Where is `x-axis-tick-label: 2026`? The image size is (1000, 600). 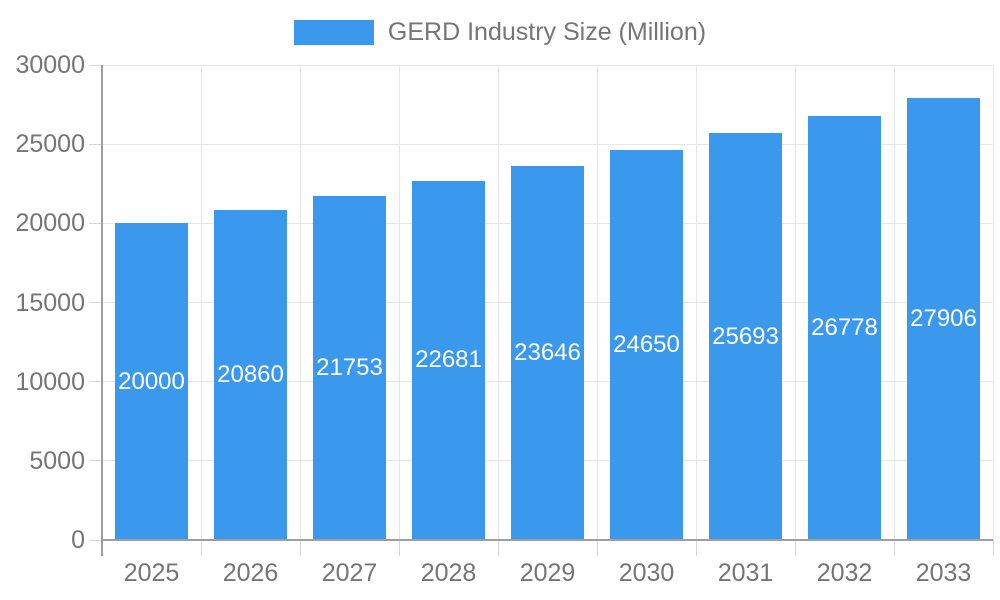 x-axis-tick-label: 2026 is located at coordinates (250, 573).